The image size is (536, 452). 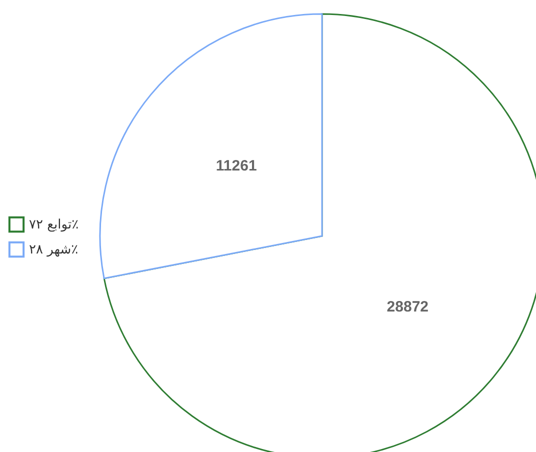 I want to click on legend-label: توابع ۷۲٪, so click(x=54, y=225).